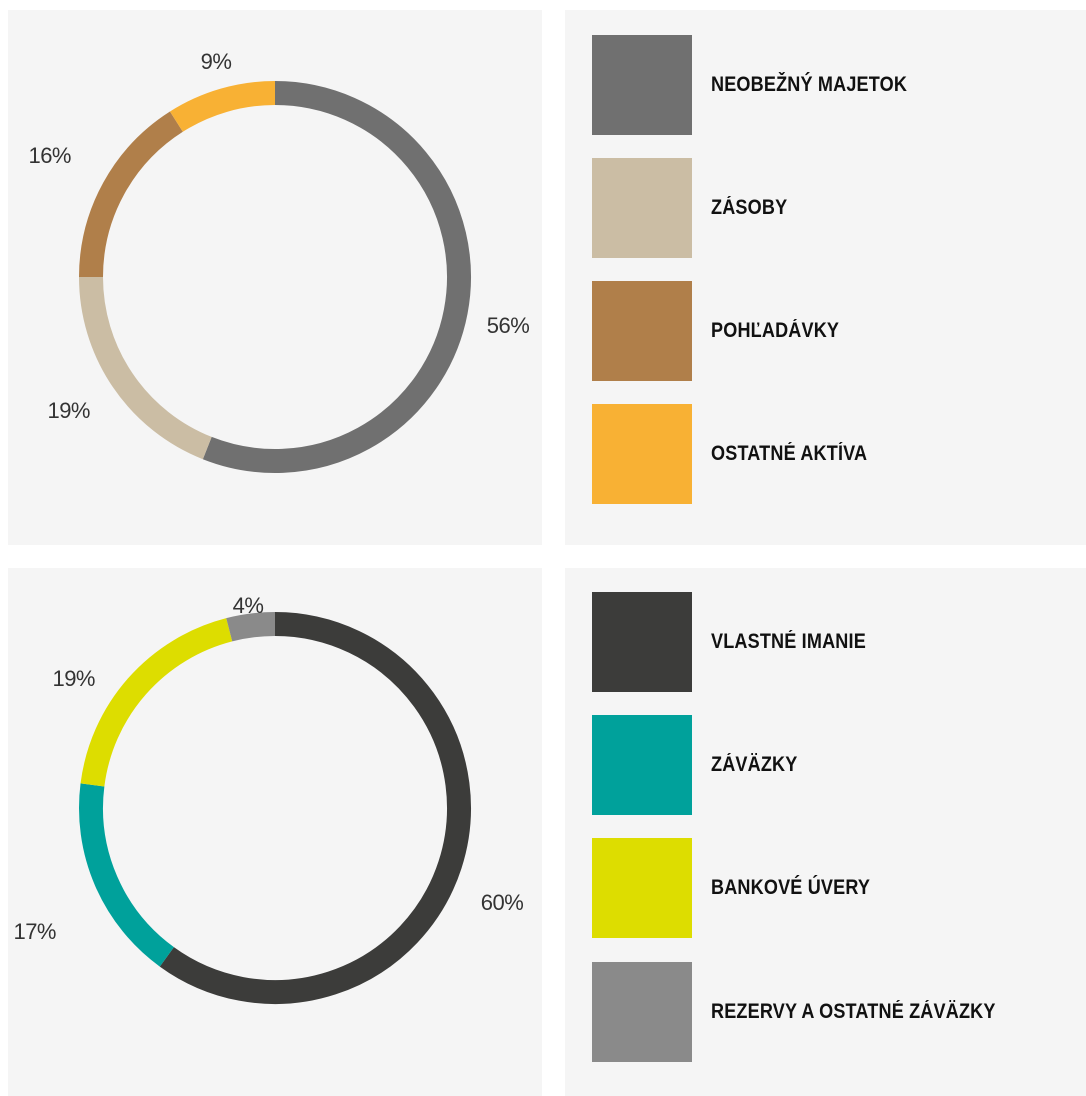 The height and width of the screenshot is (1096, 1086). What do you see at coordinates (853, 1011) in the screenshot?
I see `legend-label: REZERVY A OSTATNÉ ZÁVÄZKY` at bounding box center [853, 1011].